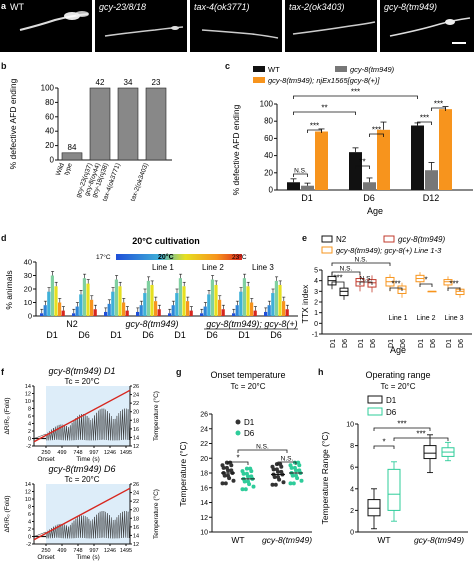 The height and width of the screenshot is (568, 474). I want to click on legend-entry: D1, so click(391, 400).